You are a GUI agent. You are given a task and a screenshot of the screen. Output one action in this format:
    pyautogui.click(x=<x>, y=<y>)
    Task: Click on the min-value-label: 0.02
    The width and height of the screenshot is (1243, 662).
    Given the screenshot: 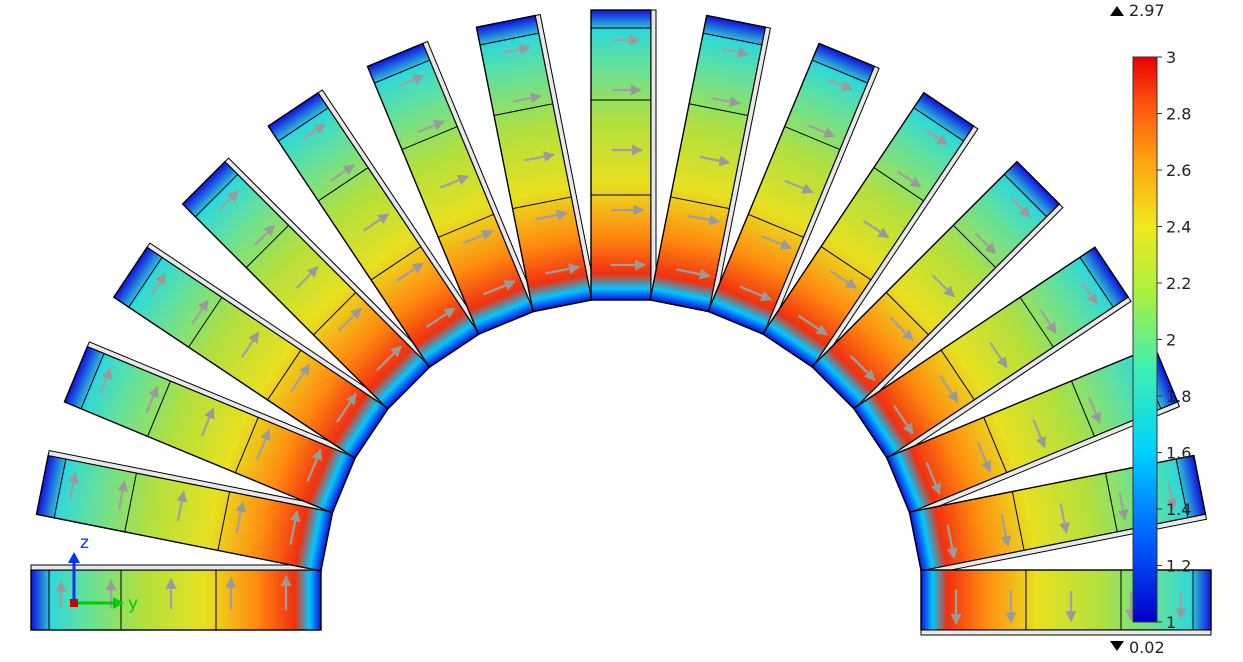 What is the action you would take?
    pyautogui.click(x=1147, y=647)
    